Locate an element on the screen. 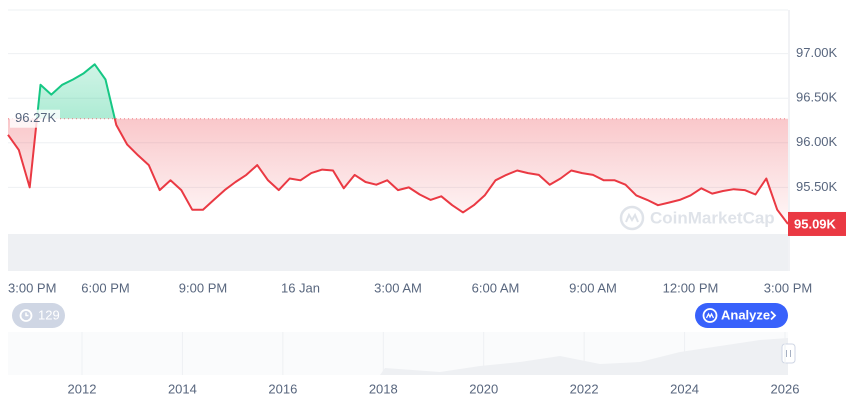  reference-label: 96.27K is located at coordinates (36, 117).